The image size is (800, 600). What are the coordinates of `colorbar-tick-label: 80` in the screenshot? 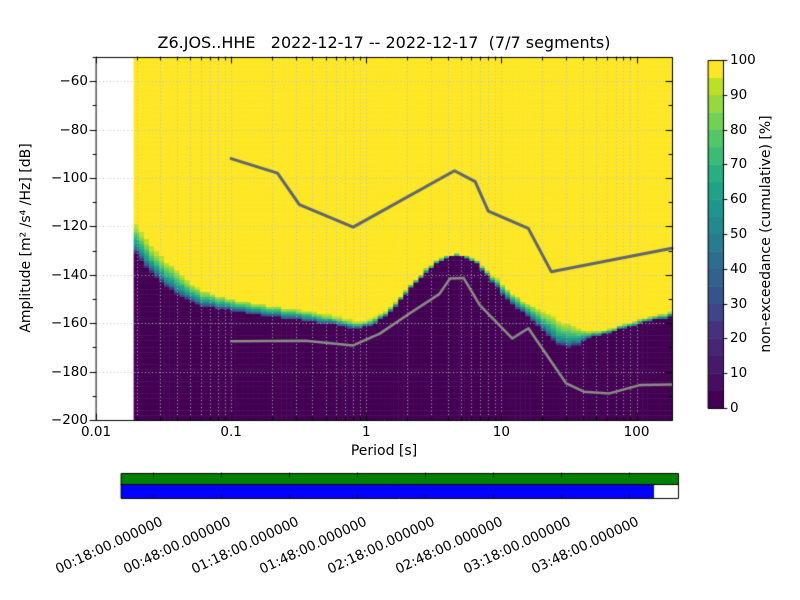 It's located at (739, 129).